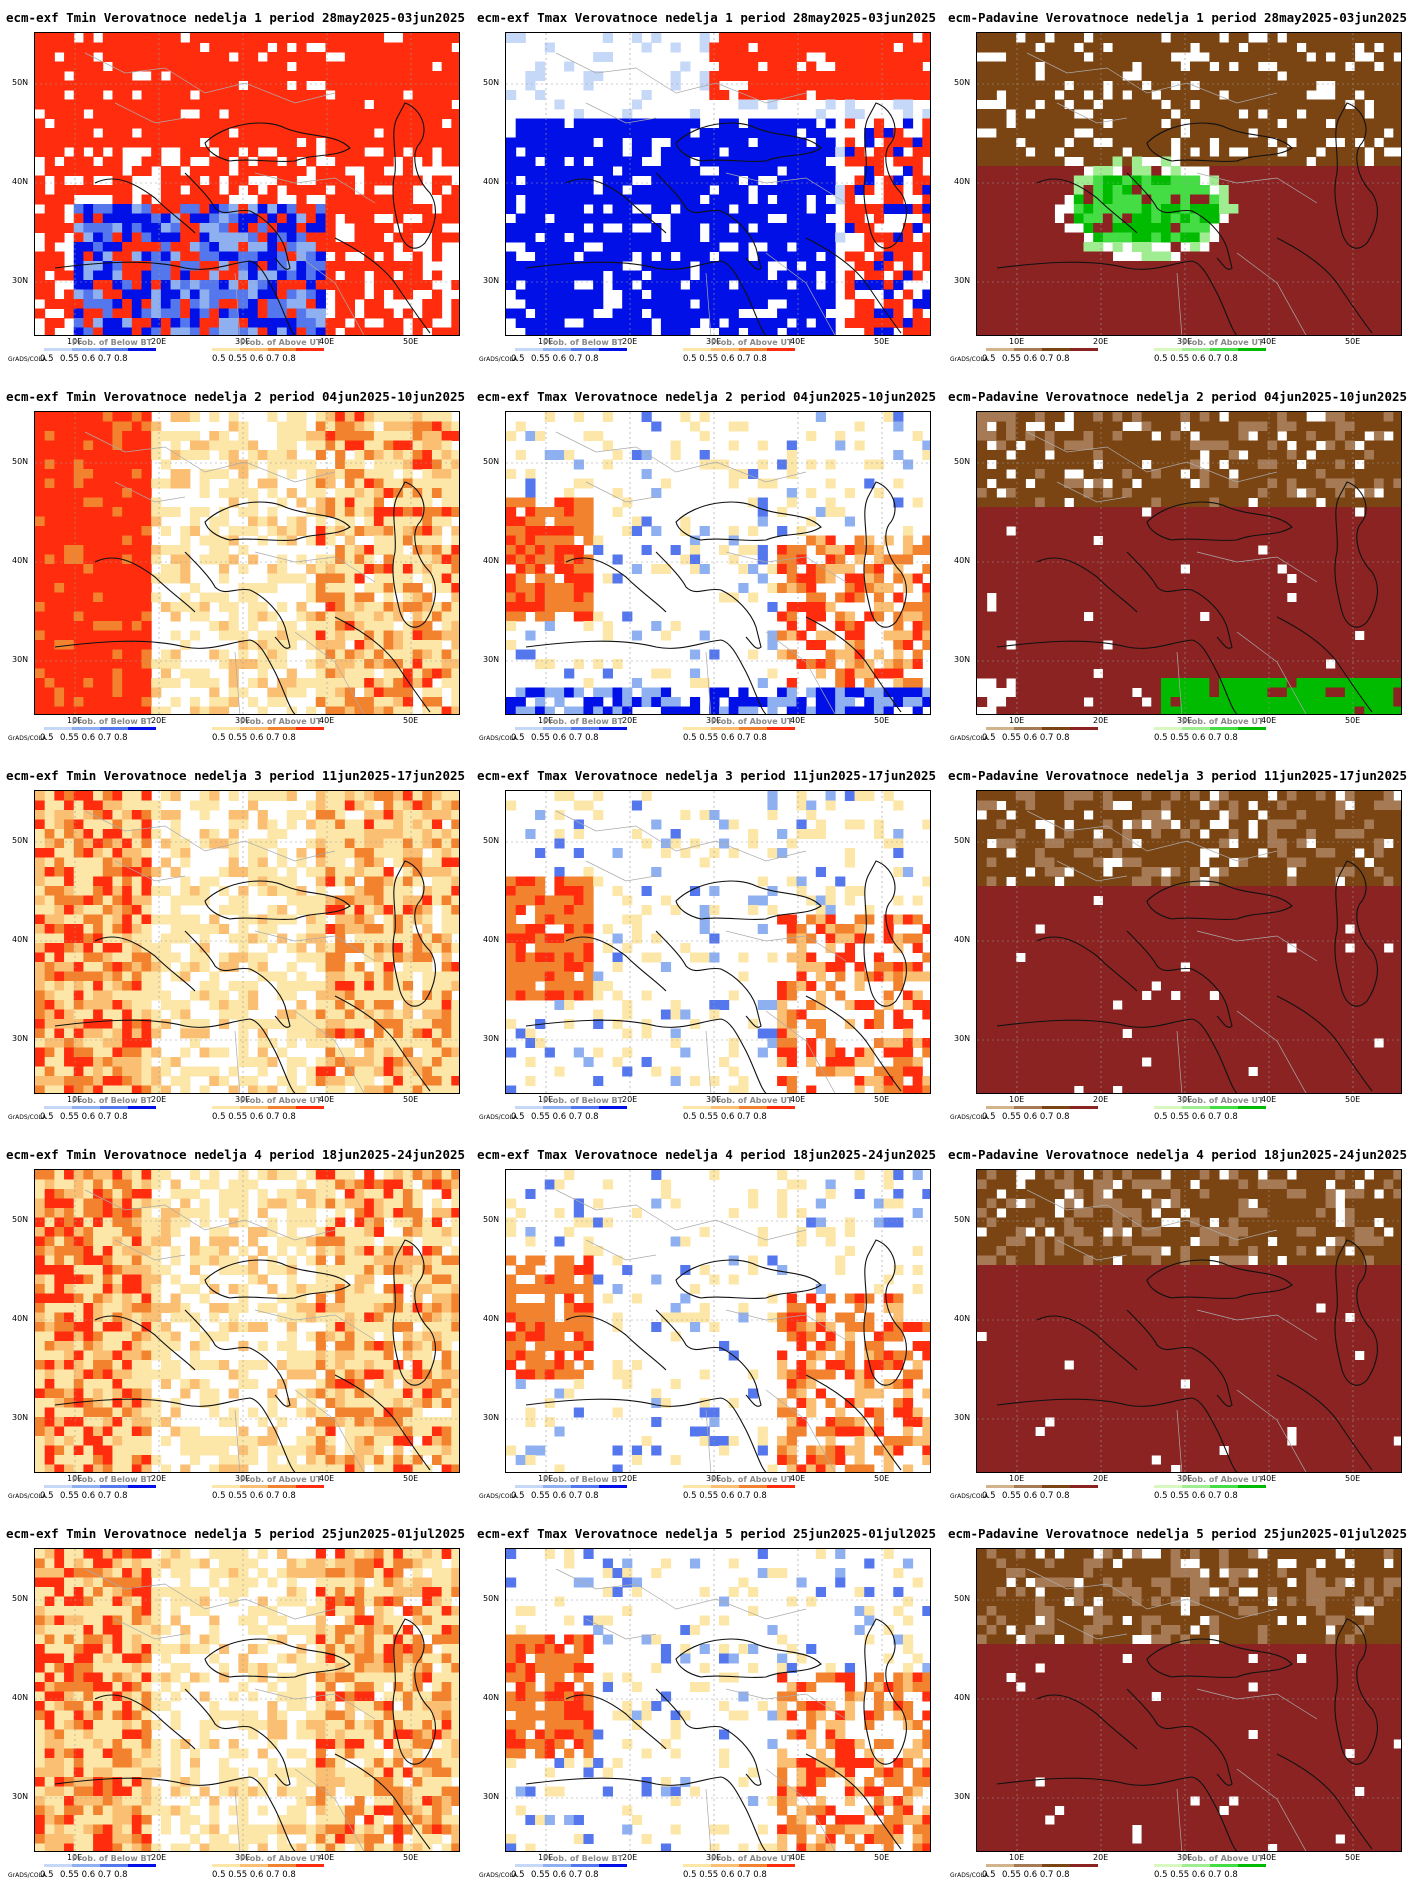 This screenshot has height=1895, width=1413. I want to click on lon-label: 10E, so click(75, 1478).